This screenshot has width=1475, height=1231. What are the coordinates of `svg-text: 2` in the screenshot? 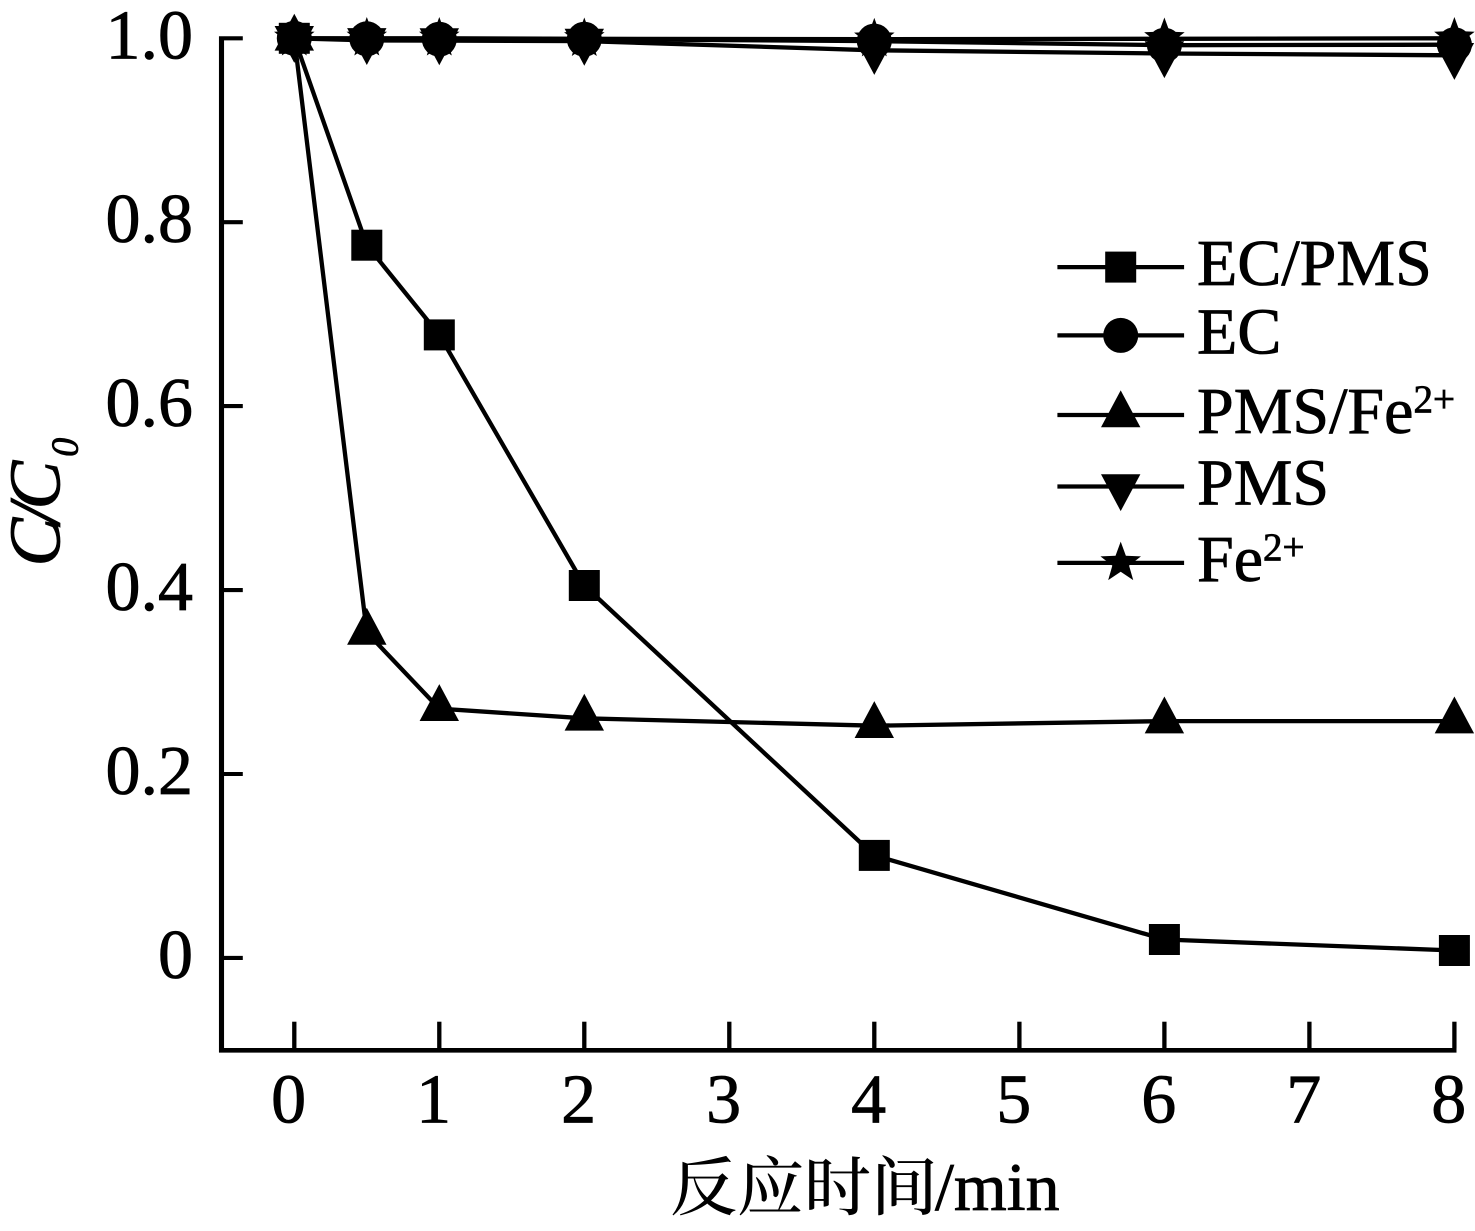 It's located at (578, 1100).